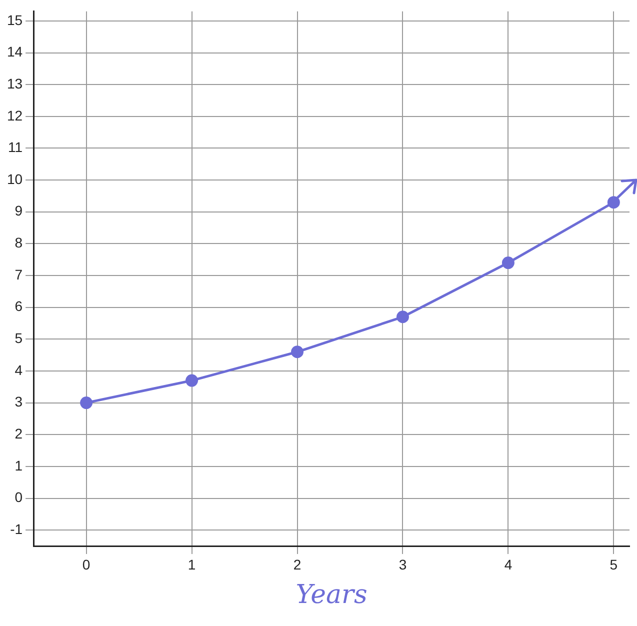  I want to click on y-tick-label: 6, so click(18, 306).